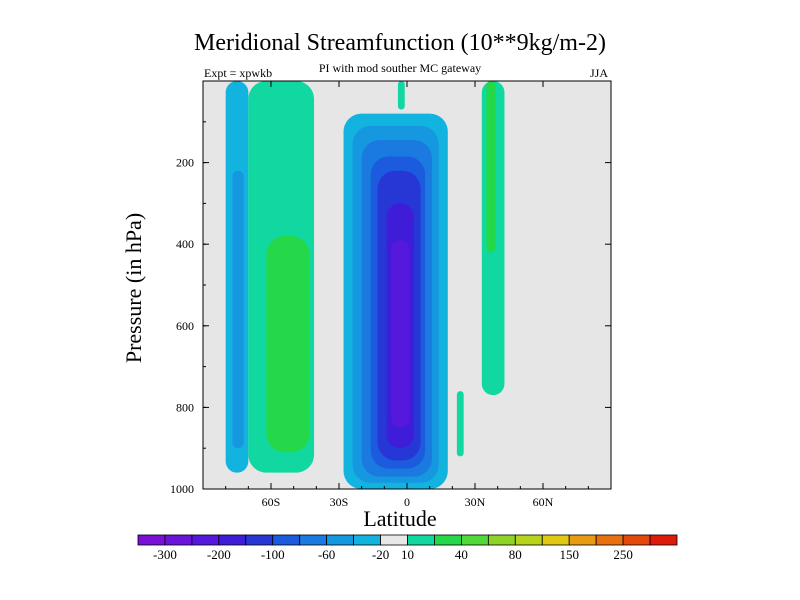  Describe the element at coordinates (185, 244) in the screenshot. I see `y-tick-label: 400` at that location.